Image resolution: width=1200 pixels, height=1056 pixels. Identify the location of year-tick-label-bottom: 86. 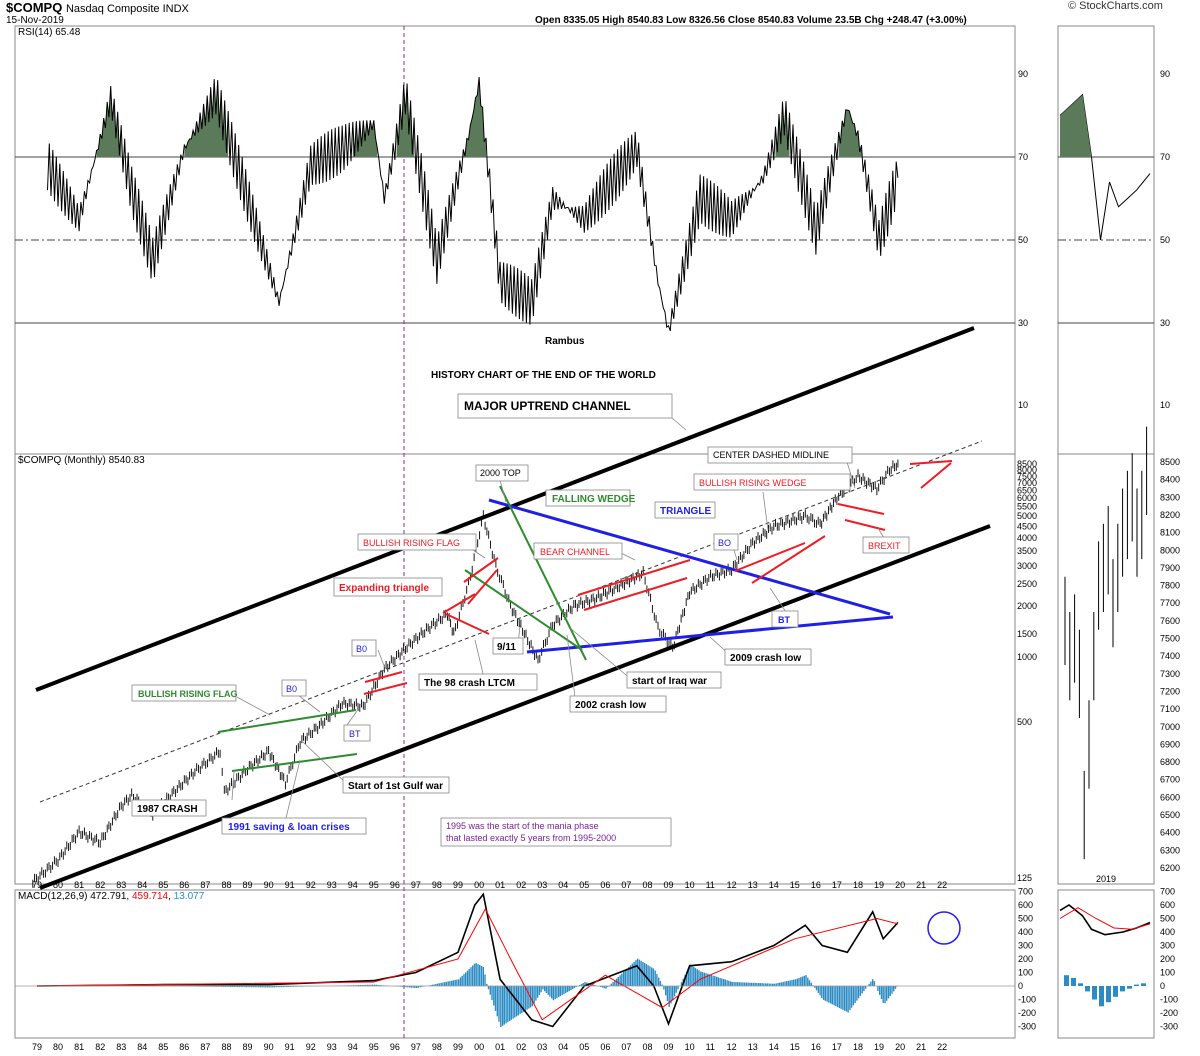
(184, 1047).